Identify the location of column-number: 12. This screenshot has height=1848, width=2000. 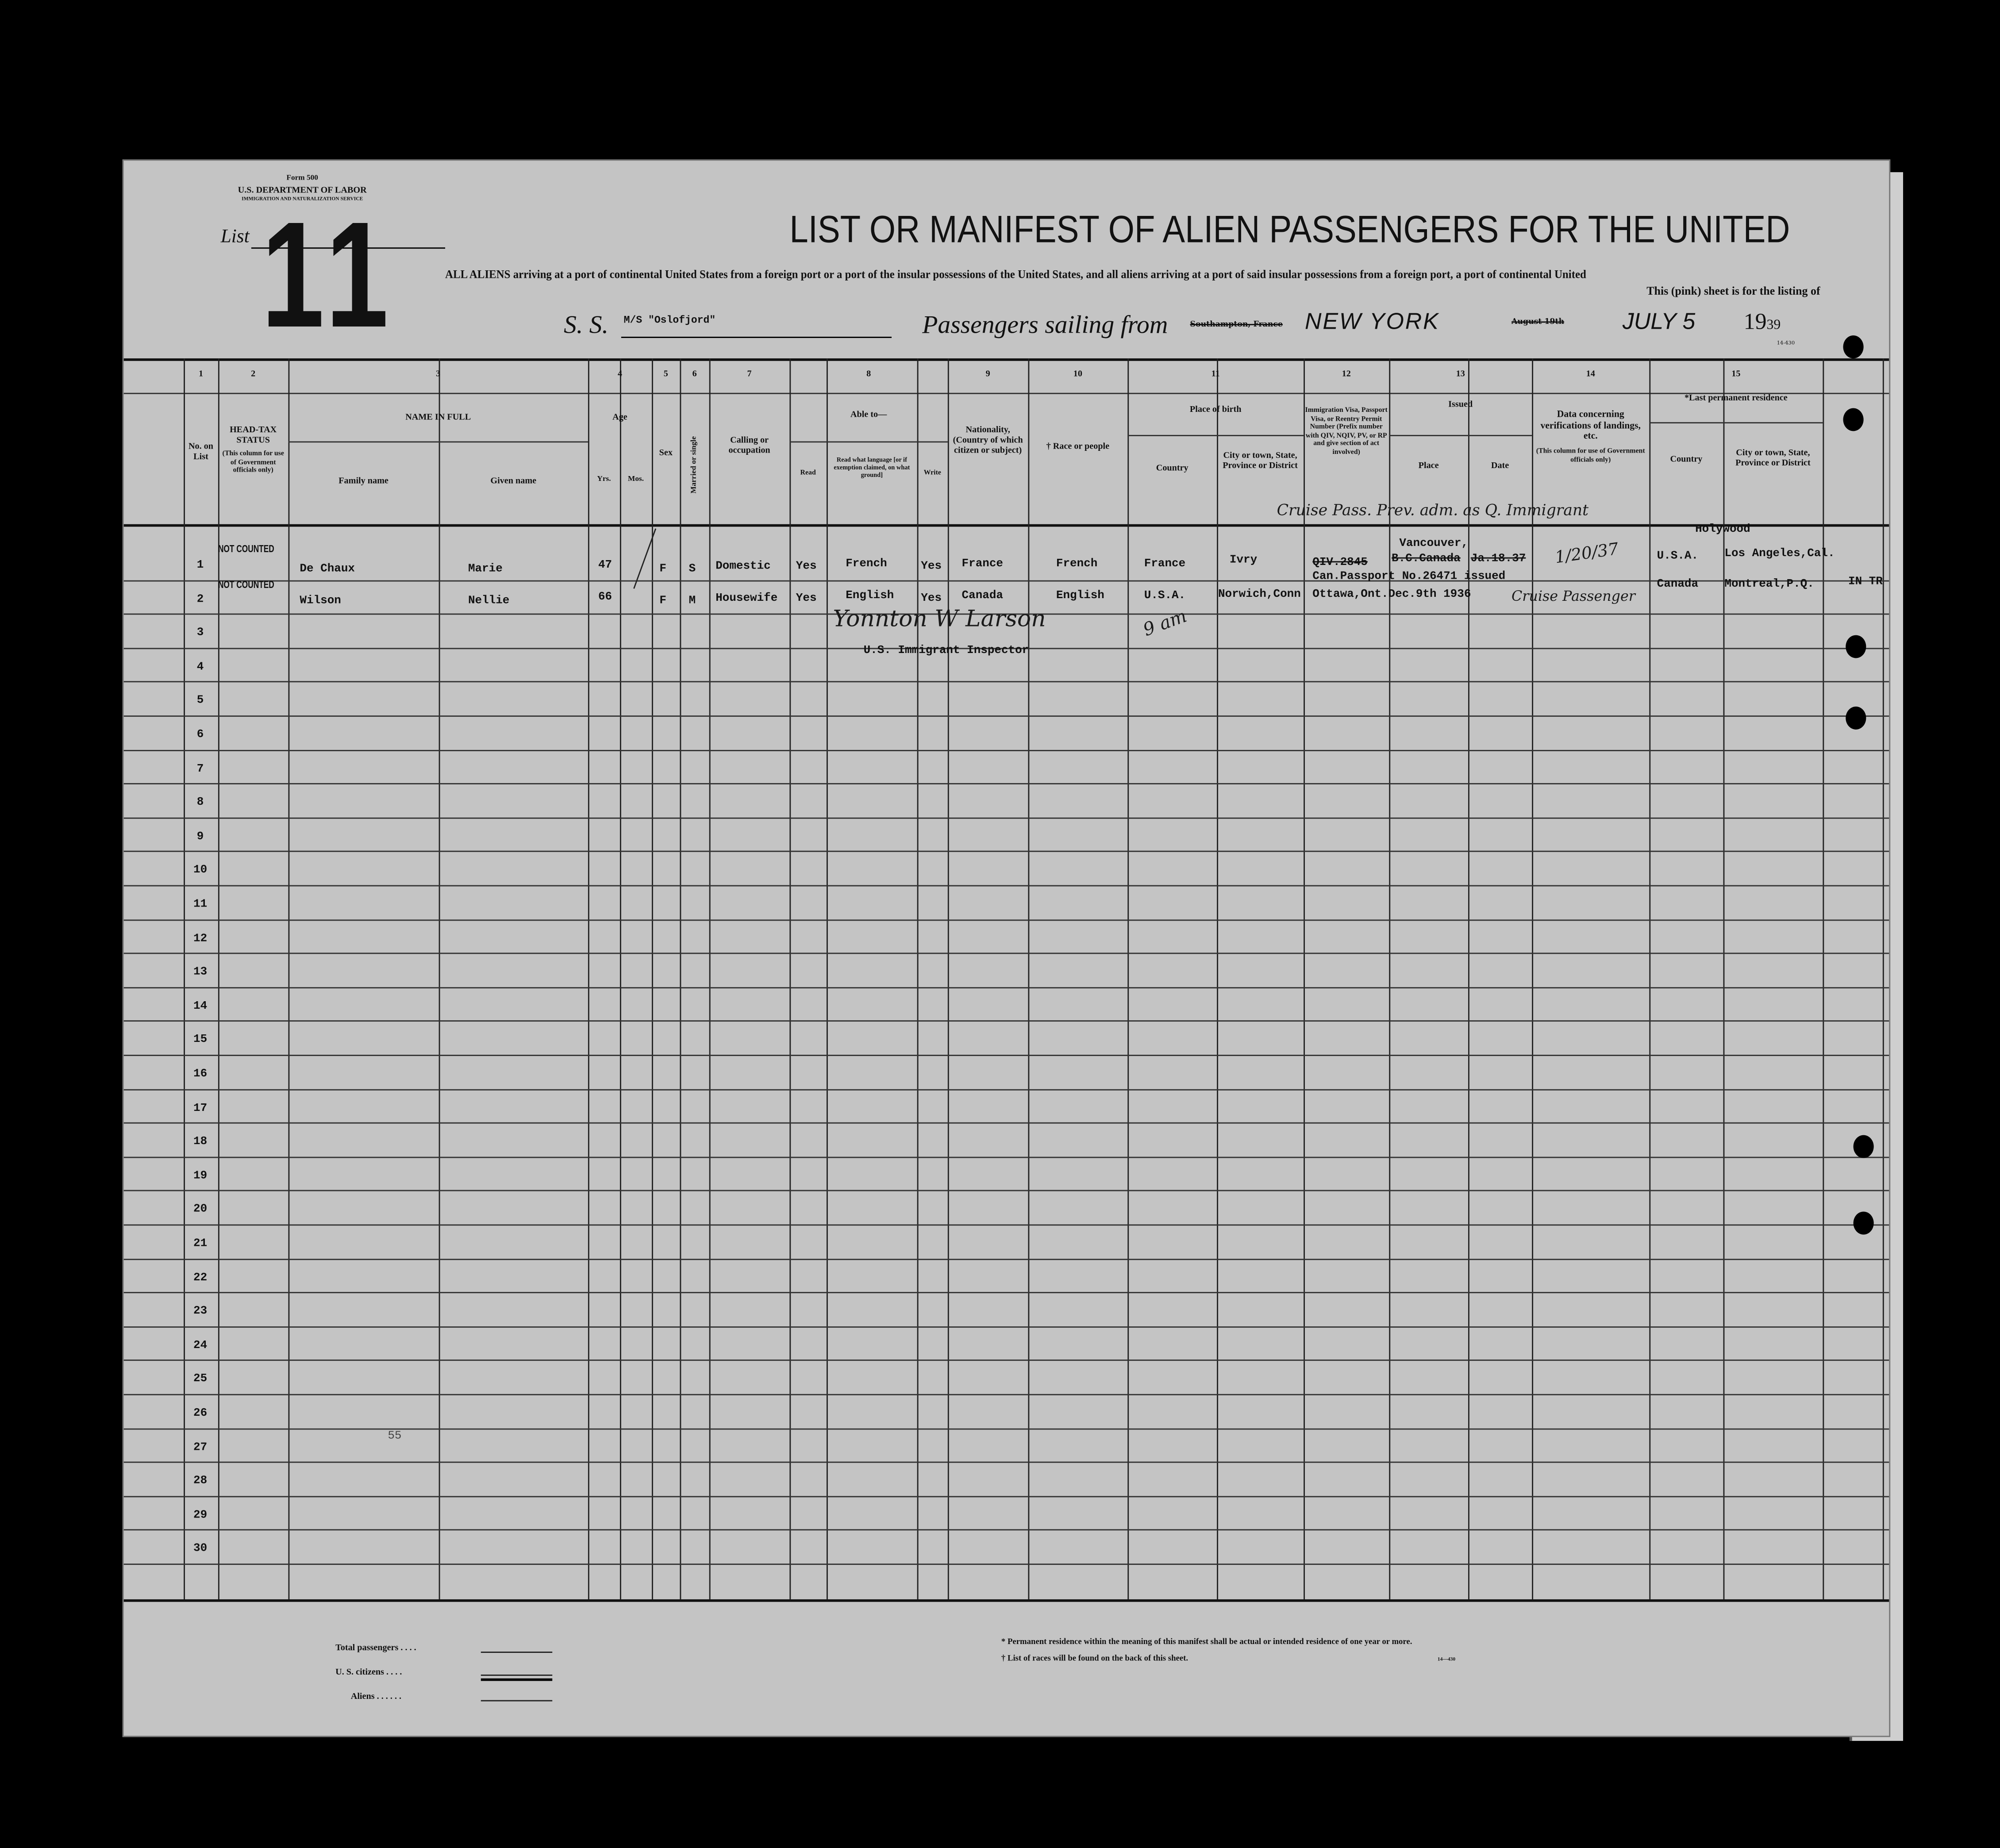
(1346, 374).